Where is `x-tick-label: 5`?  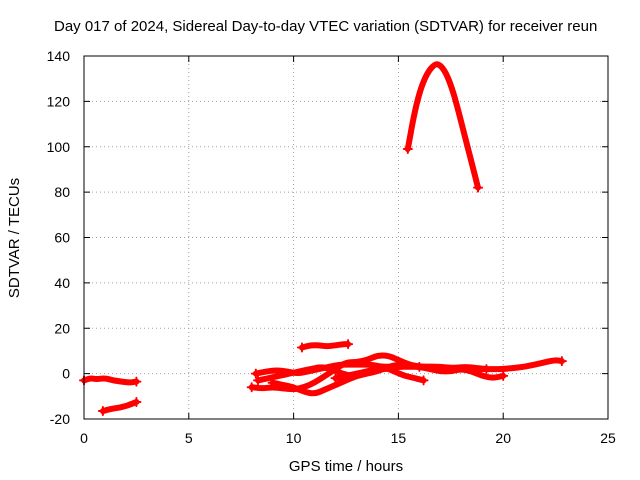
x-tick-label: 5 is located at coordinates (189, 438).